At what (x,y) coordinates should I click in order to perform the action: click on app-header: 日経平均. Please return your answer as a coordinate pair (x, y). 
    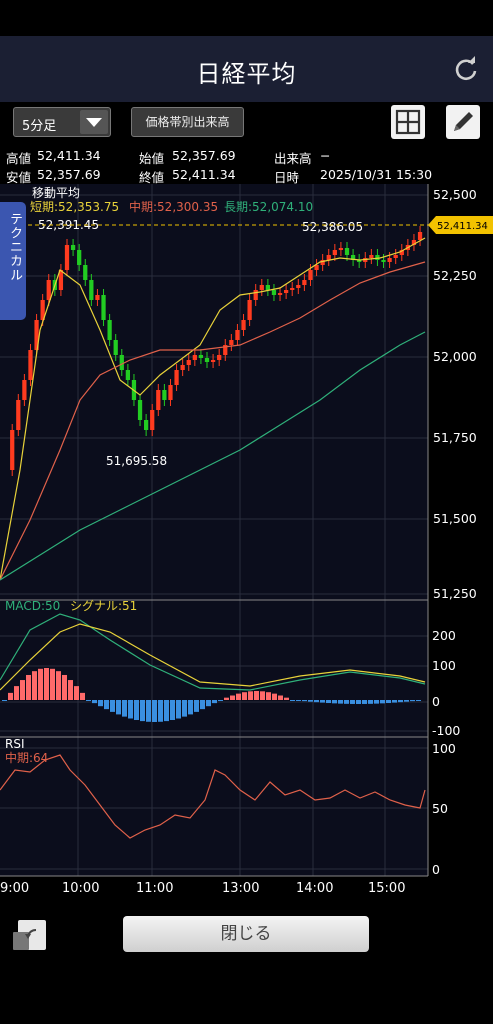
    Looking at the image, I should click on (246, 69).